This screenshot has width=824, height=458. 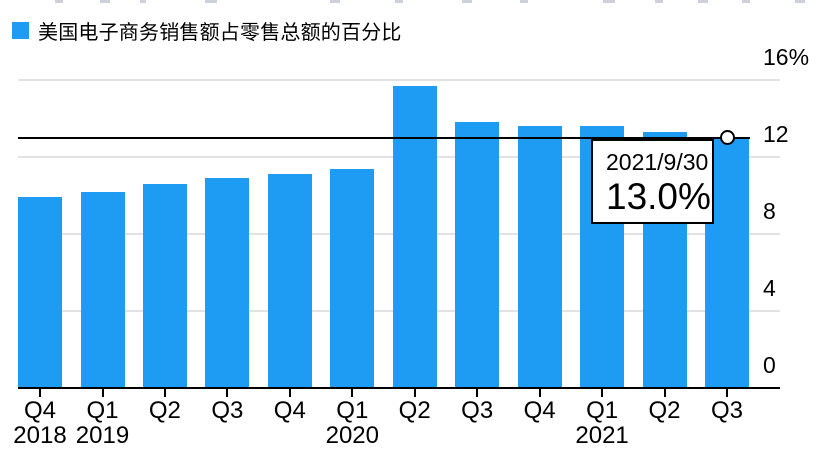 What do you see at coordinates (769, 365) in the screenshot?
I see `y-axis-label-0: 0` at bounding box center [769, 365].